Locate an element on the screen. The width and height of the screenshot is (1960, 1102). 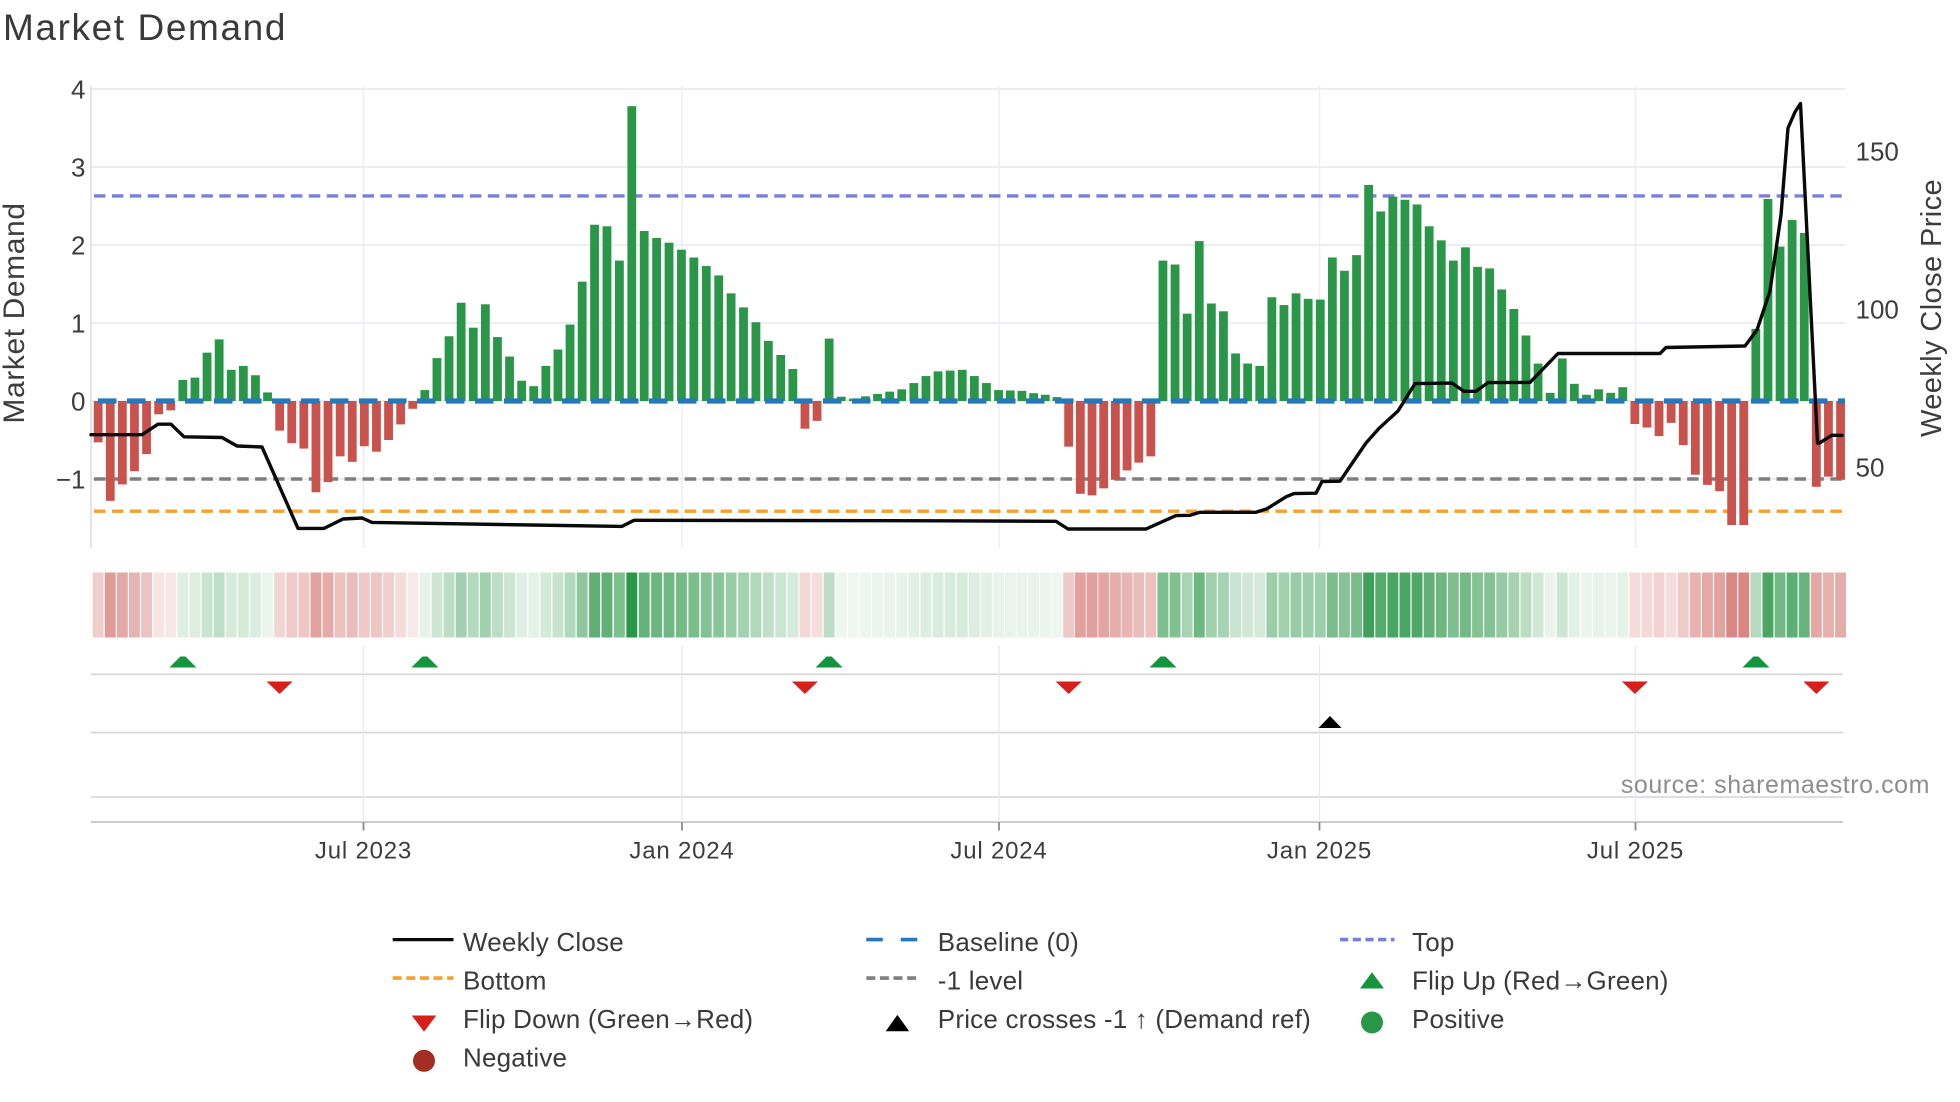
svg-text: Negative is located at coordinates (515, 1057).